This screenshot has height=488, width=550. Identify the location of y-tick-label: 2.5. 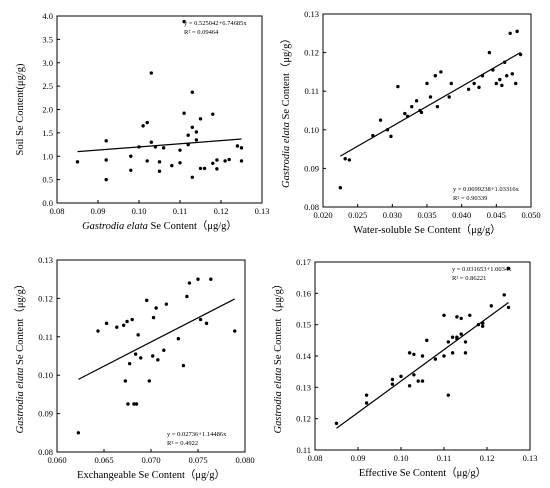
(47, 86).